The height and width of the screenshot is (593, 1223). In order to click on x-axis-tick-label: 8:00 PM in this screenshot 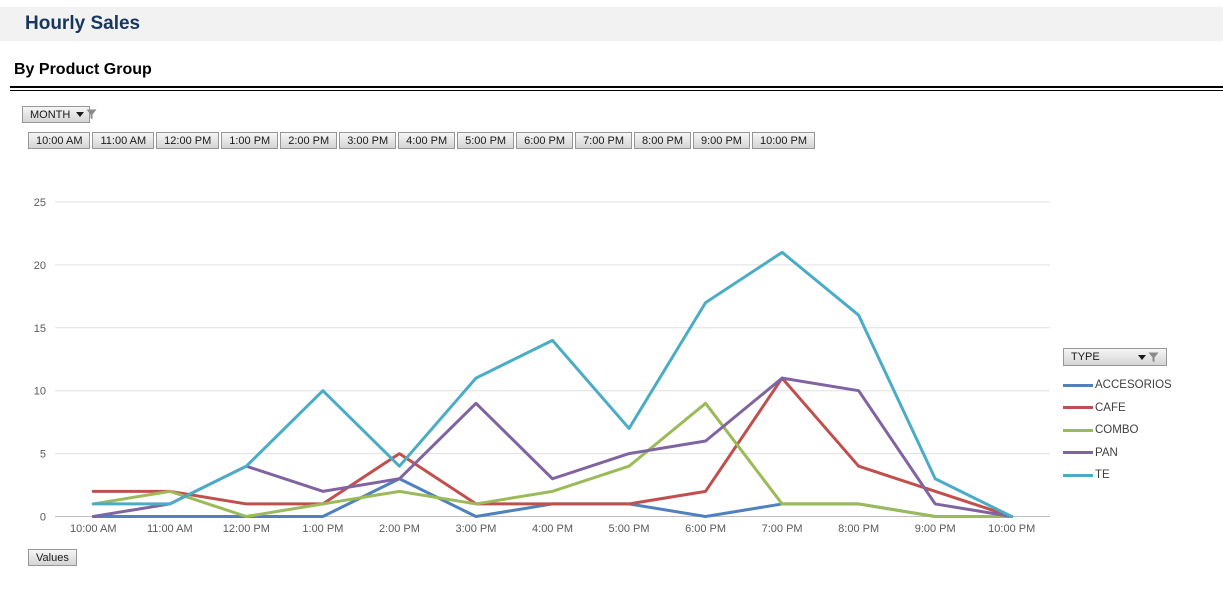, I will do `click(858, 529)`.